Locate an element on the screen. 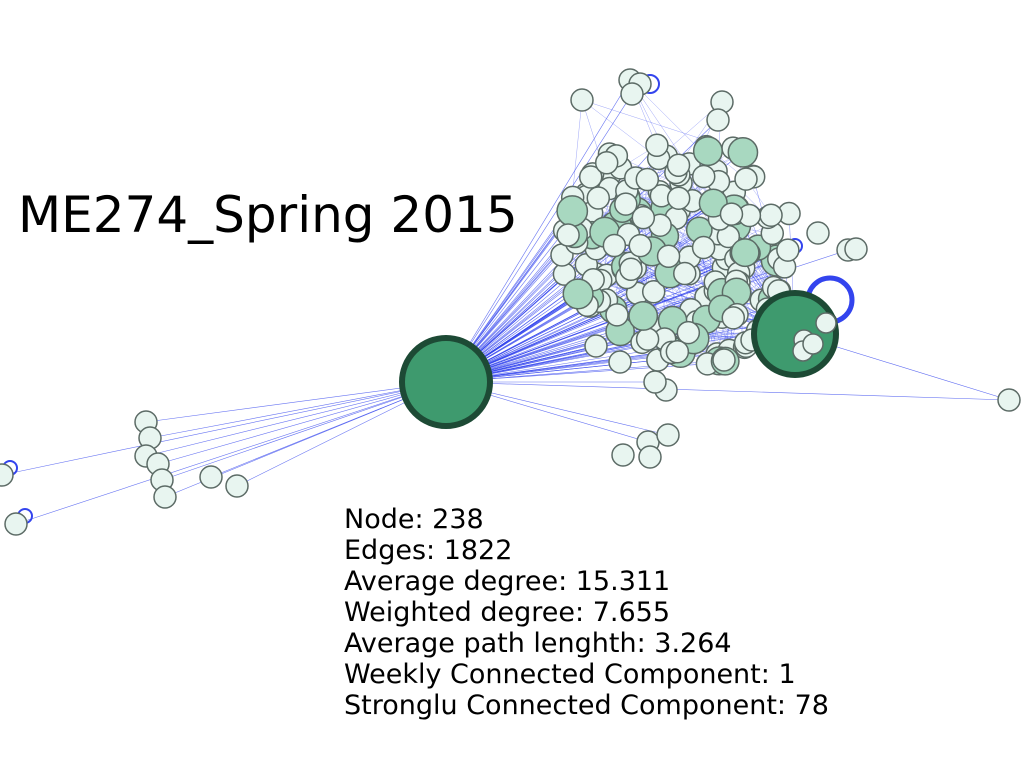 The width and height of the screenshot is (1024, 768). graph-hub-nodes is located at coordinates (619, 359).